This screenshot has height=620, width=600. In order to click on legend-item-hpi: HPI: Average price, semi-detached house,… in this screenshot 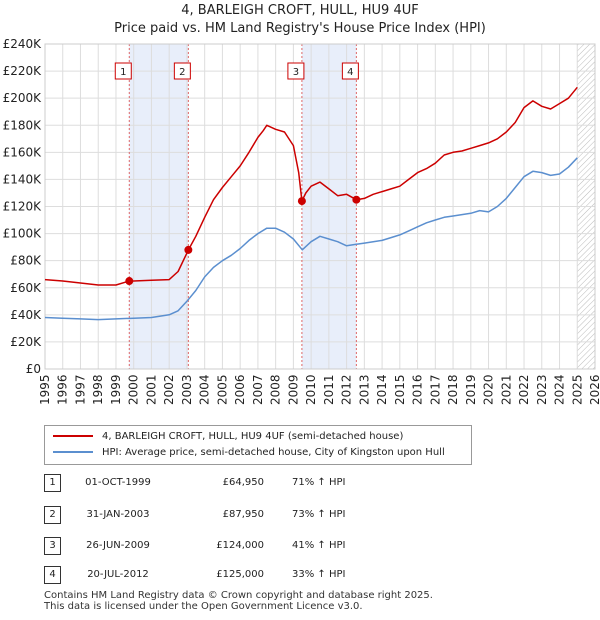, I will do `click(249, 453)`.